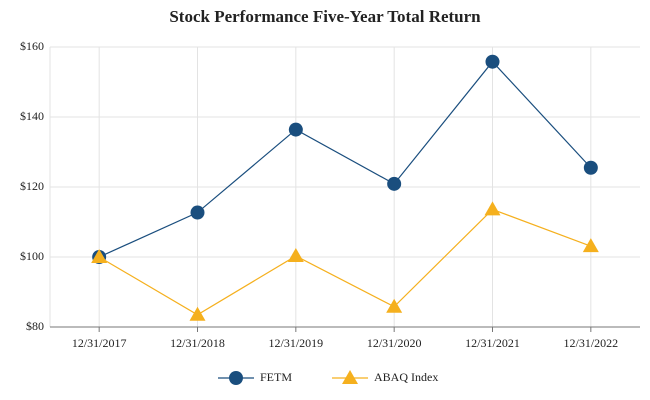 Image resolution: width=650 pixels, height=400 pixels. I want to click on chart-title: Stock Performance Five-Year Total Return, so click(325, 16).